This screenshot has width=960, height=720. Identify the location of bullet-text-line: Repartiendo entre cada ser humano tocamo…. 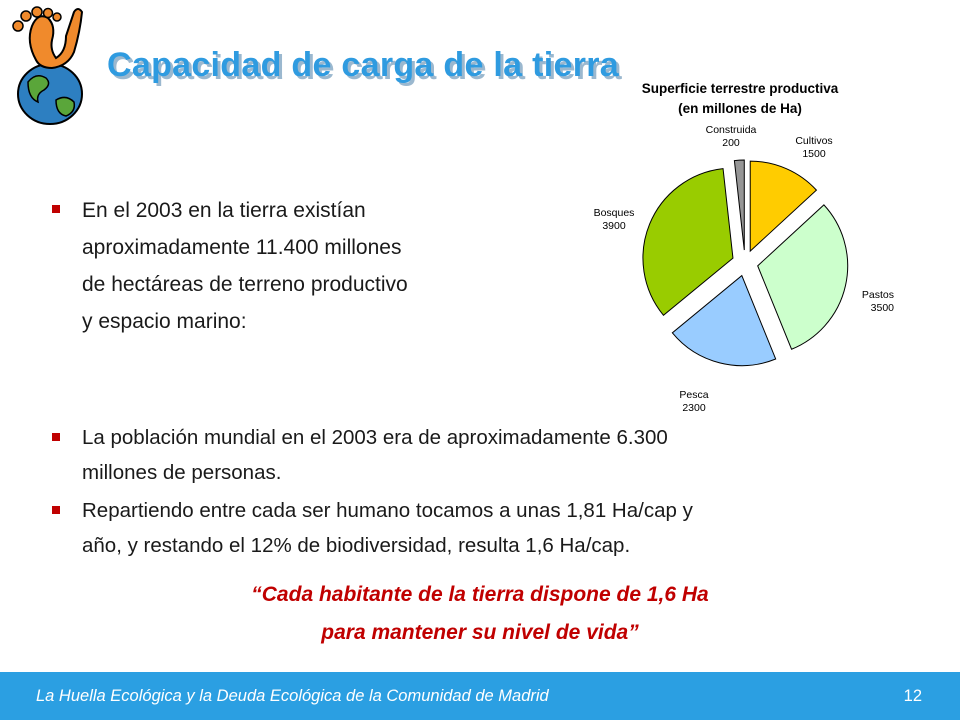
(387, 510).